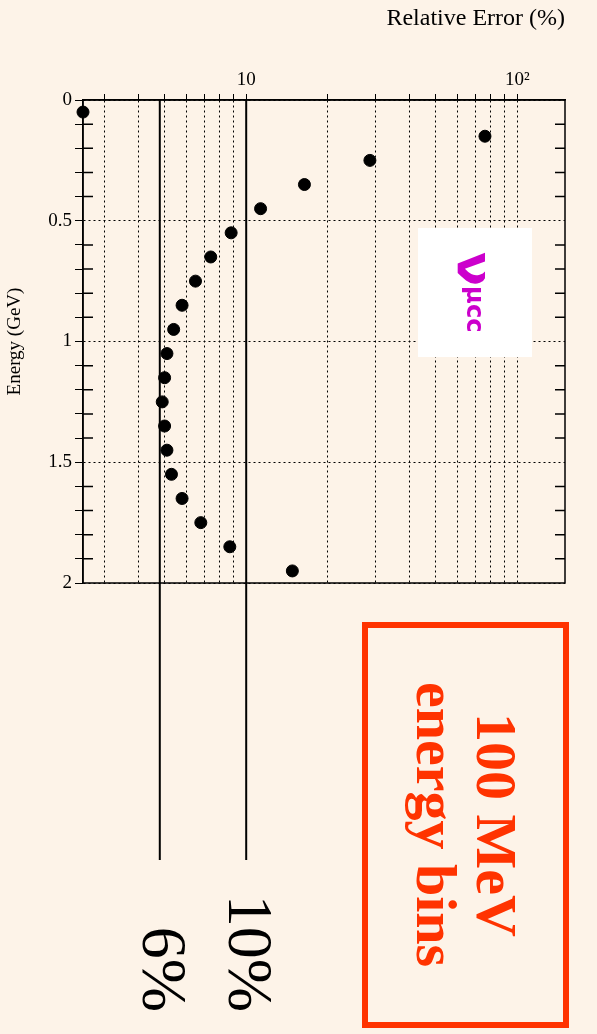 Image resolution: width=597 pixels, height=1034 pixels. I want to click on y-axis-title: Energy (GeV), so click(14, 341).